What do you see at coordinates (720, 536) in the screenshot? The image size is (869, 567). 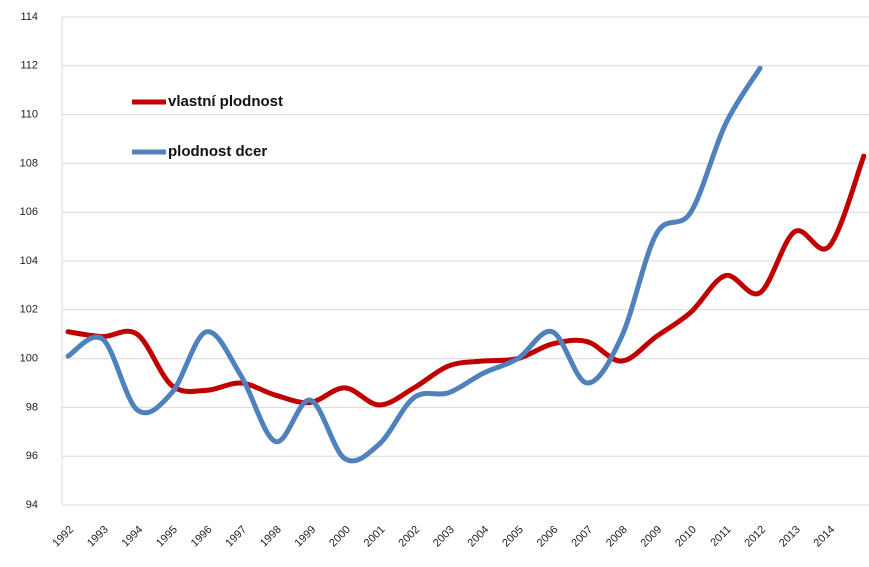 I see `x-tick-label: 2011` at bounding box center [720, 536].